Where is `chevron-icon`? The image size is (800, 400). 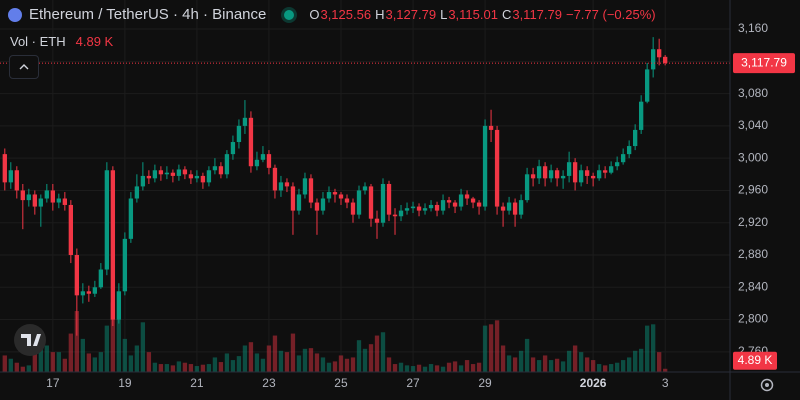 chevron-icon is located at coordinates (24, 67).